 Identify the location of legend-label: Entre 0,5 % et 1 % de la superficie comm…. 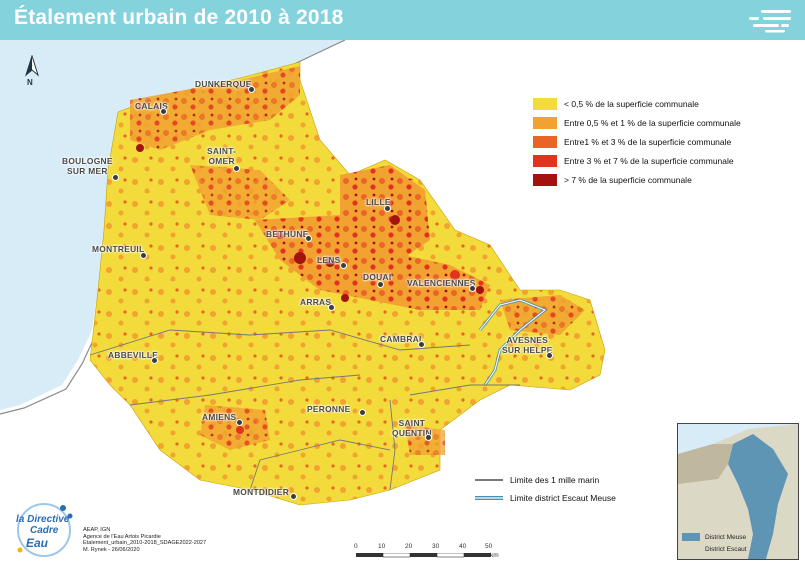
(652, 123).